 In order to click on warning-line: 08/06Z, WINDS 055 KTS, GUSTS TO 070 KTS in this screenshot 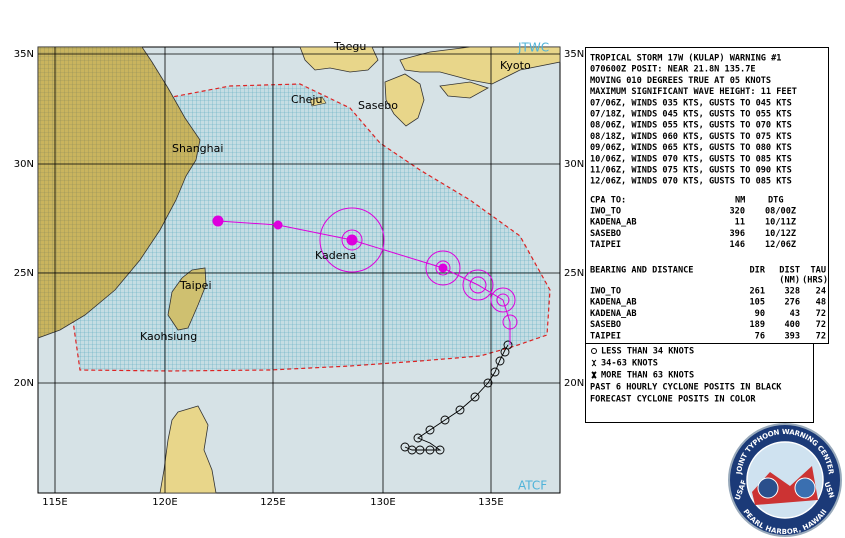, I will do `click(691, 126)`.